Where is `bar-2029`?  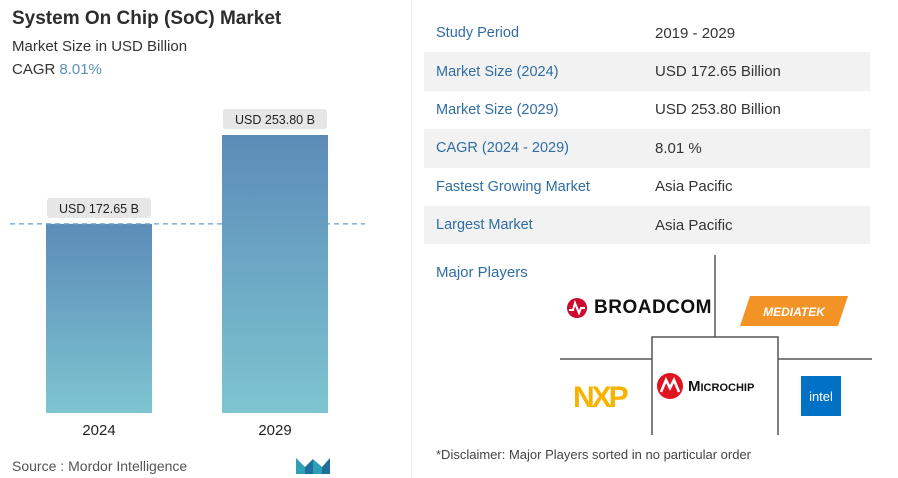
bar-2029 is located at coordinates (275, 274).